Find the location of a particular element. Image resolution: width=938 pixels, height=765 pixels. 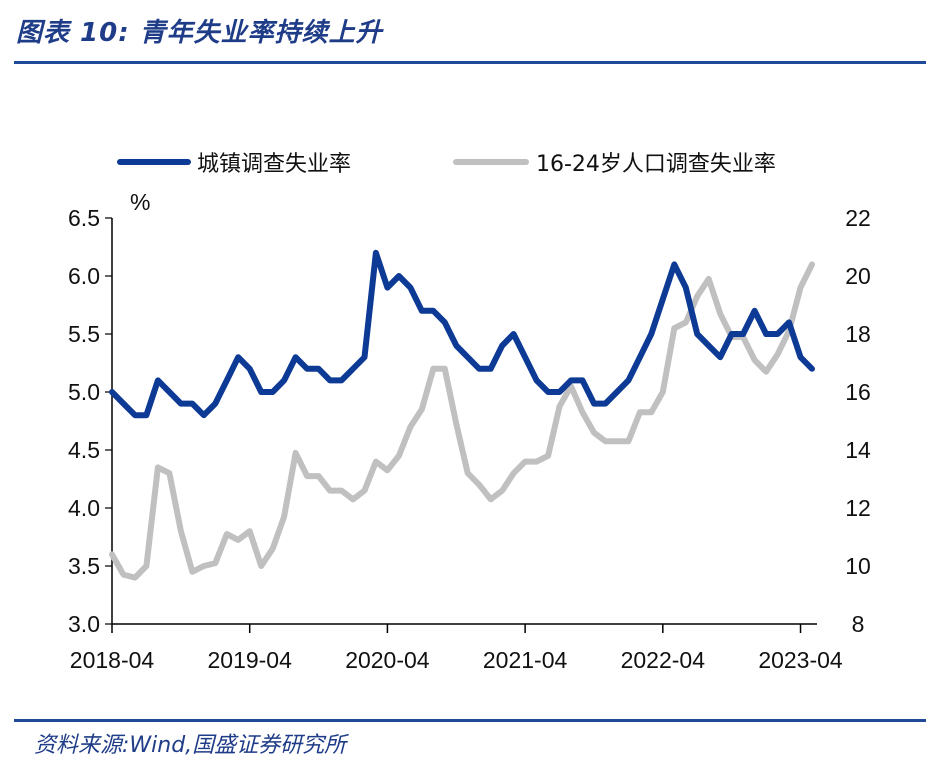

y-left-tick-label: 6.0 is located at coordinates (84, 276).